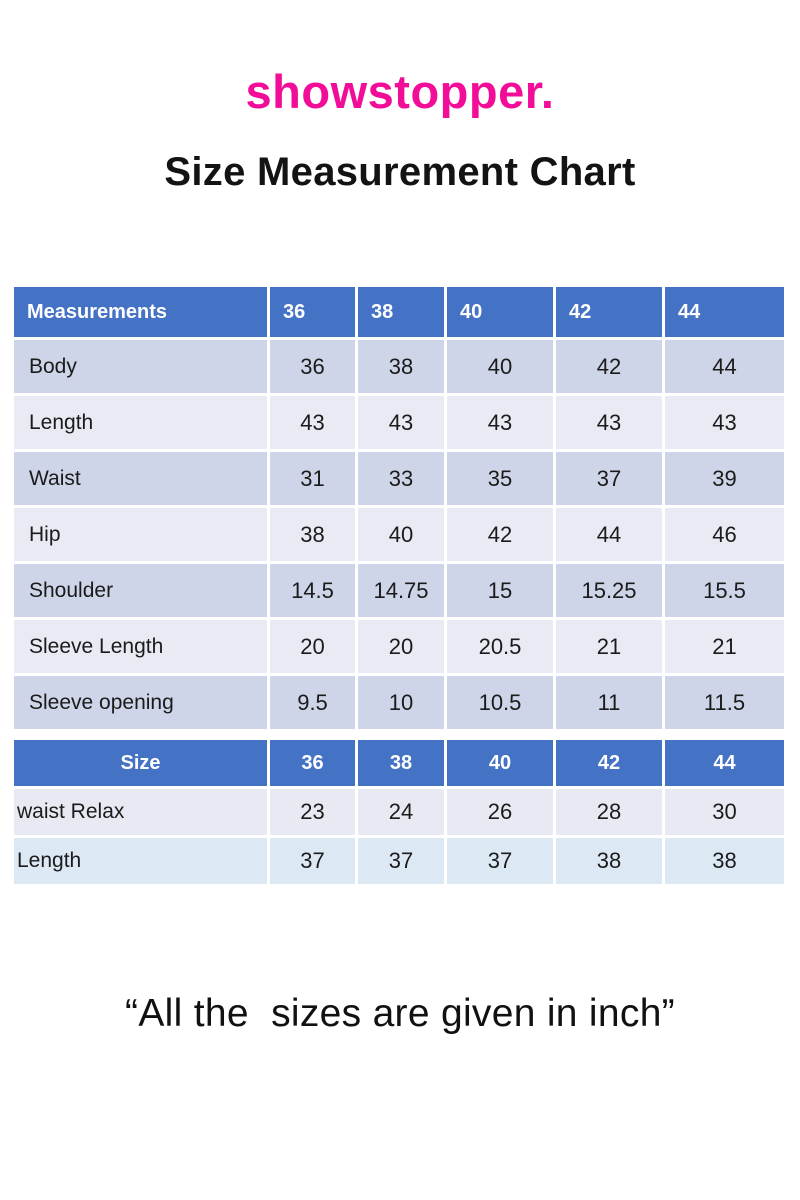 Image resolution: width=800 pixels, height=1200 pixels. Describe the element at coordinates (140, 590) in the screenshot. I see `row-label-cell: Shoulder` at that location.